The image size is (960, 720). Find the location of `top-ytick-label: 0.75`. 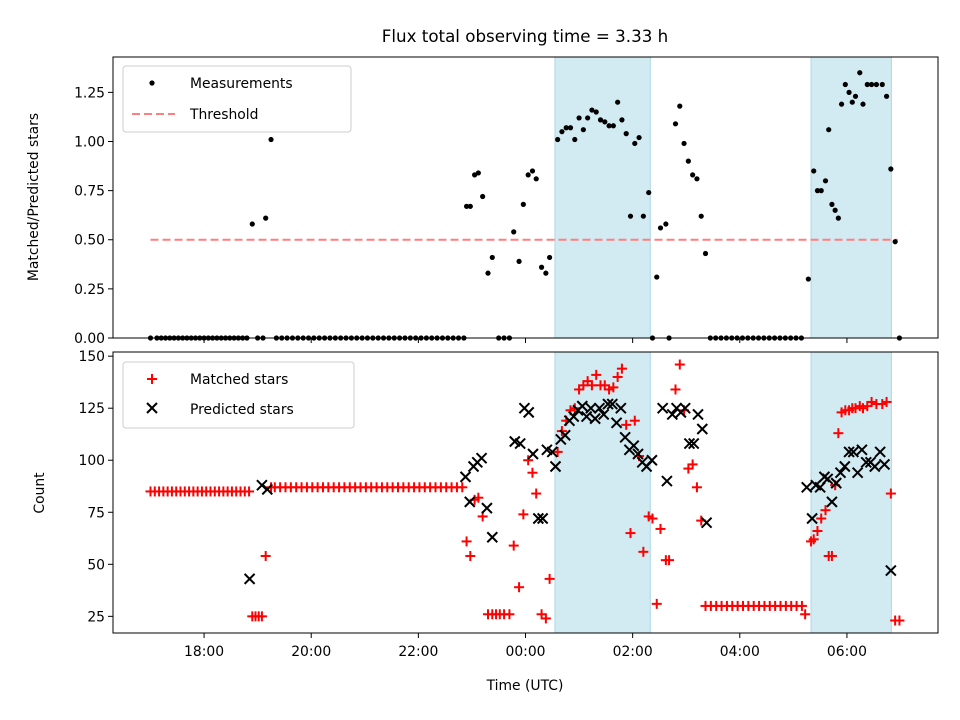

top-ytick-label: 0.75 is located at coordinates (89, 192).